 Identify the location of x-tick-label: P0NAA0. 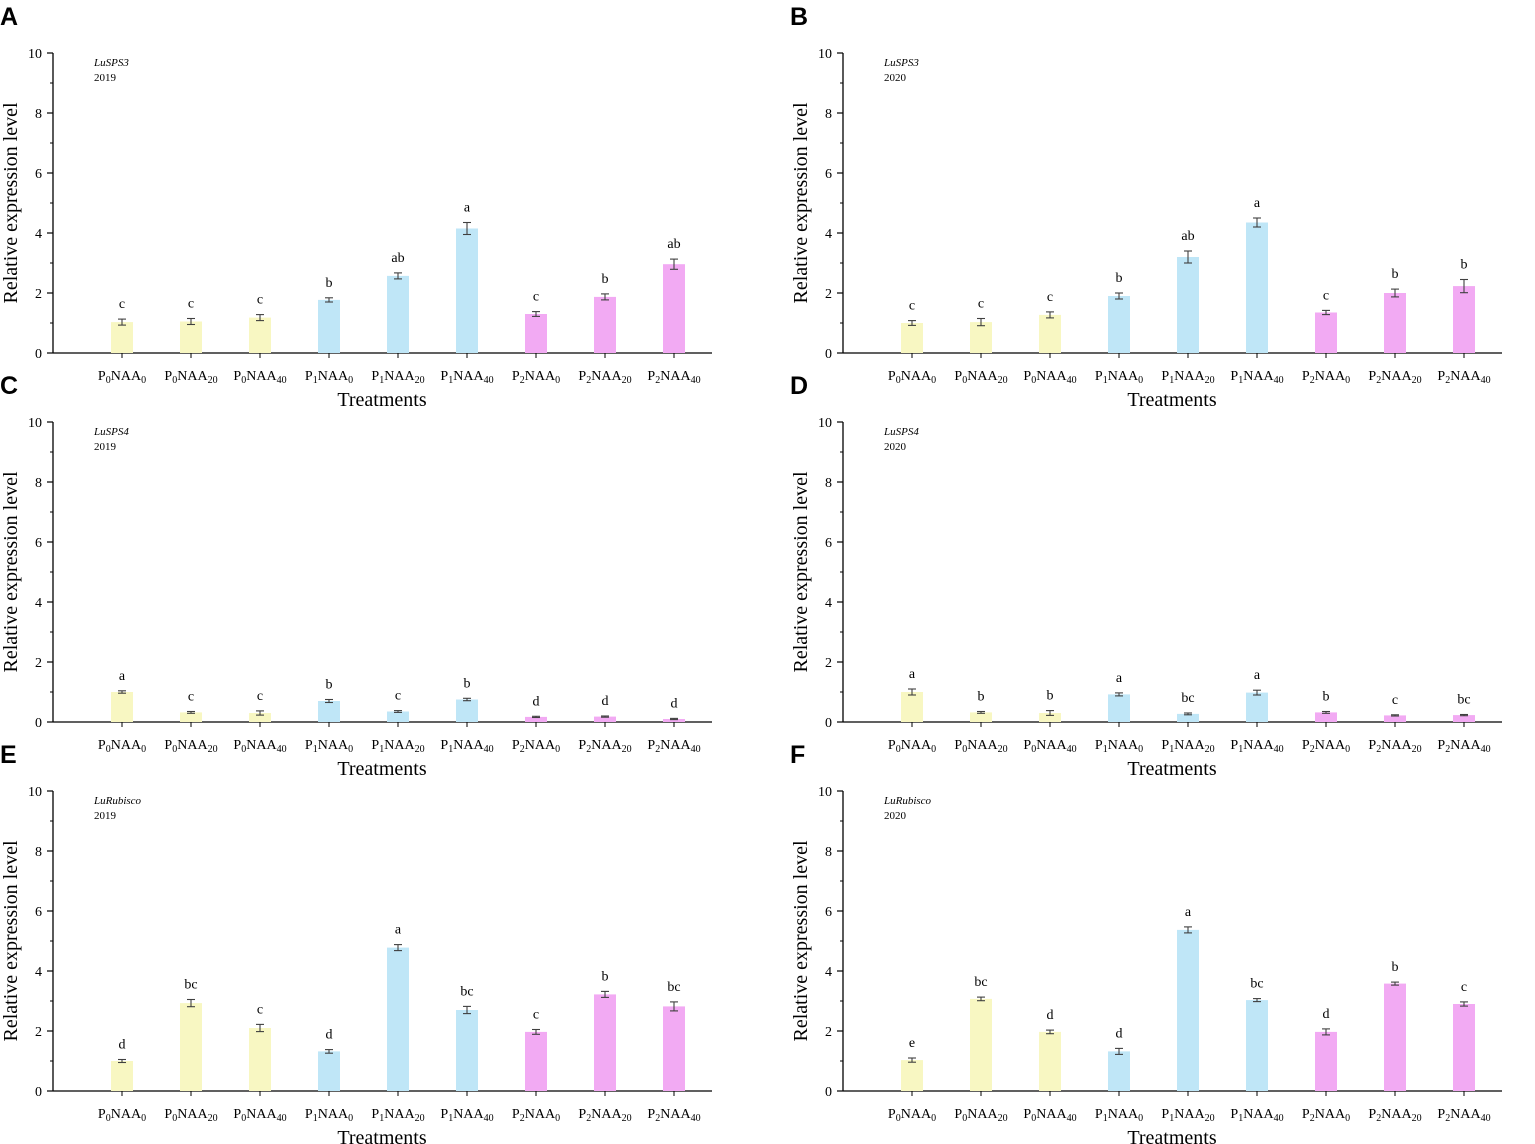
(122, 1115).